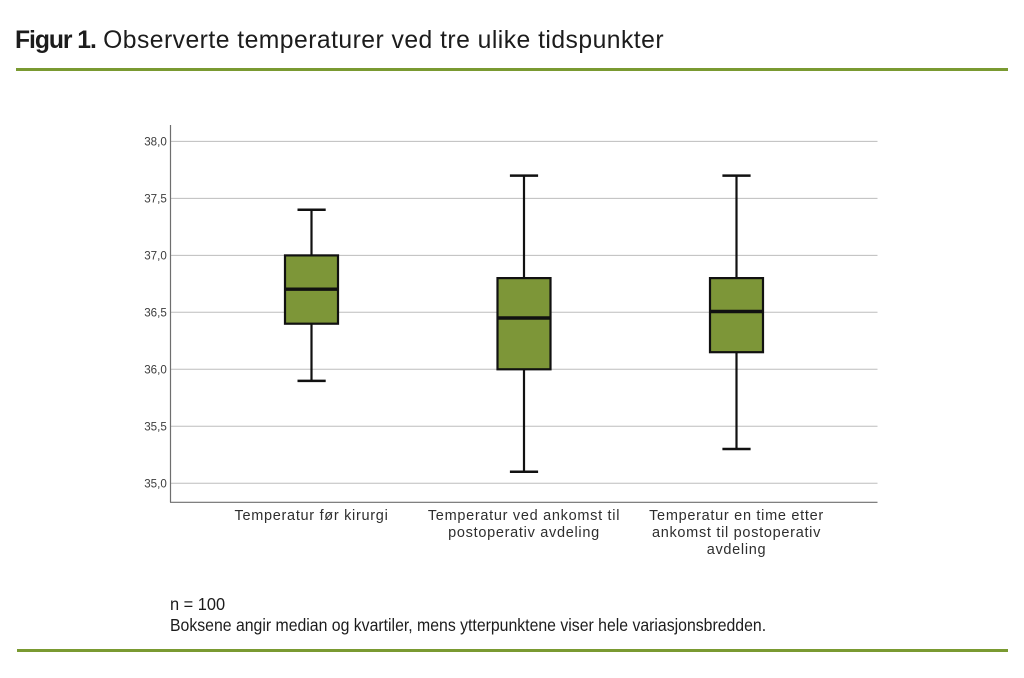 The width and height of the screenshot is (1024, 678). Describe the element at coordinates (524, 533) in the screenshot. I see `svg-text: postoperativ avdeling` at that location.